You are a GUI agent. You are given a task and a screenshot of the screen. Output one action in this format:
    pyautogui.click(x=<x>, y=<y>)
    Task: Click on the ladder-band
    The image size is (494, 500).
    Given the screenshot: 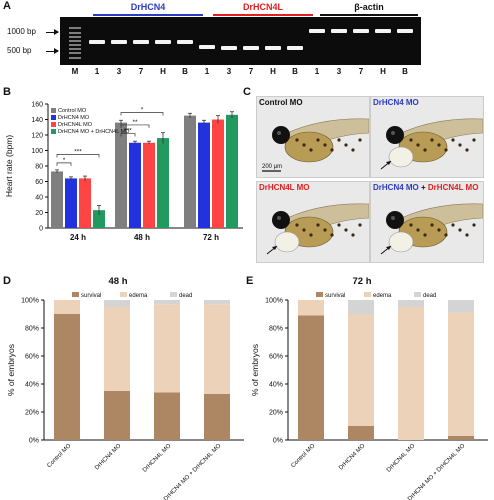 What is the action you would take?
    pyautogui.click(x=75, y=28)
    